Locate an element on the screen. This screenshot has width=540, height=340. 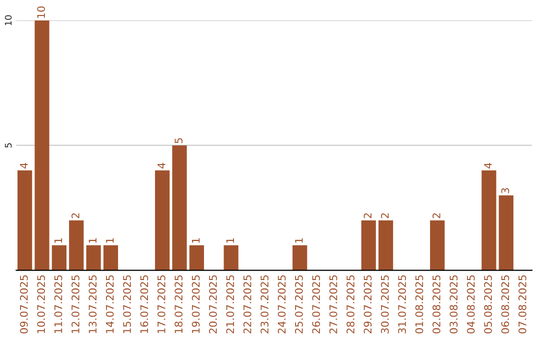
x-tick-label: 22.07.2025 is located at coordinates (247, 304).